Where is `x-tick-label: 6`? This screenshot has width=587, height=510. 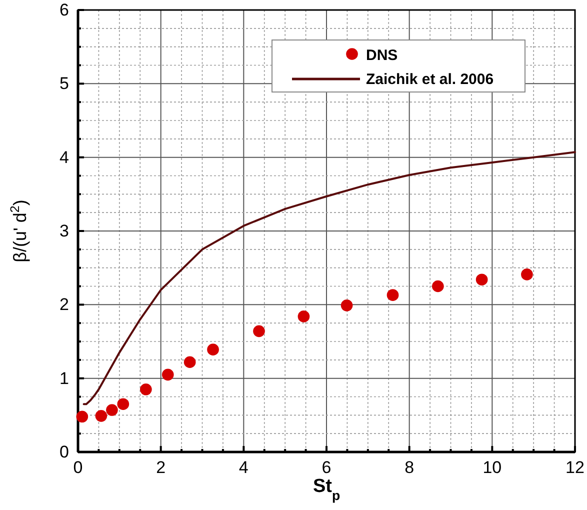
x-tick-label: 6 is located at coordinates (327, 468).